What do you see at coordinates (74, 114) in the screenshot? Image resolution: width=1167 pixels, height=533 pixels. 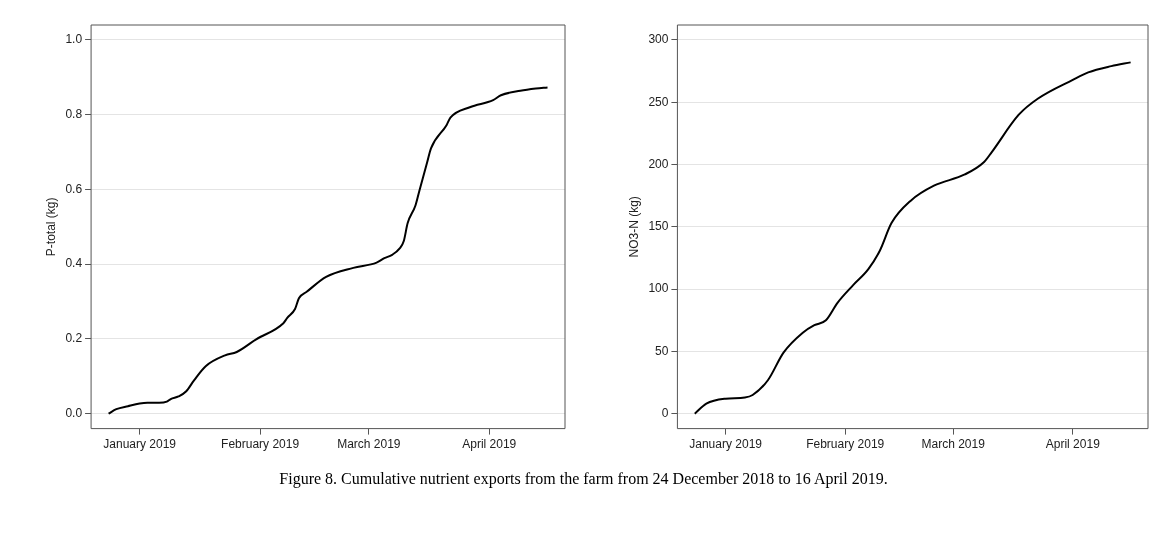 I see `y-tick-label: 0.8` at bounding box center [74, 114].